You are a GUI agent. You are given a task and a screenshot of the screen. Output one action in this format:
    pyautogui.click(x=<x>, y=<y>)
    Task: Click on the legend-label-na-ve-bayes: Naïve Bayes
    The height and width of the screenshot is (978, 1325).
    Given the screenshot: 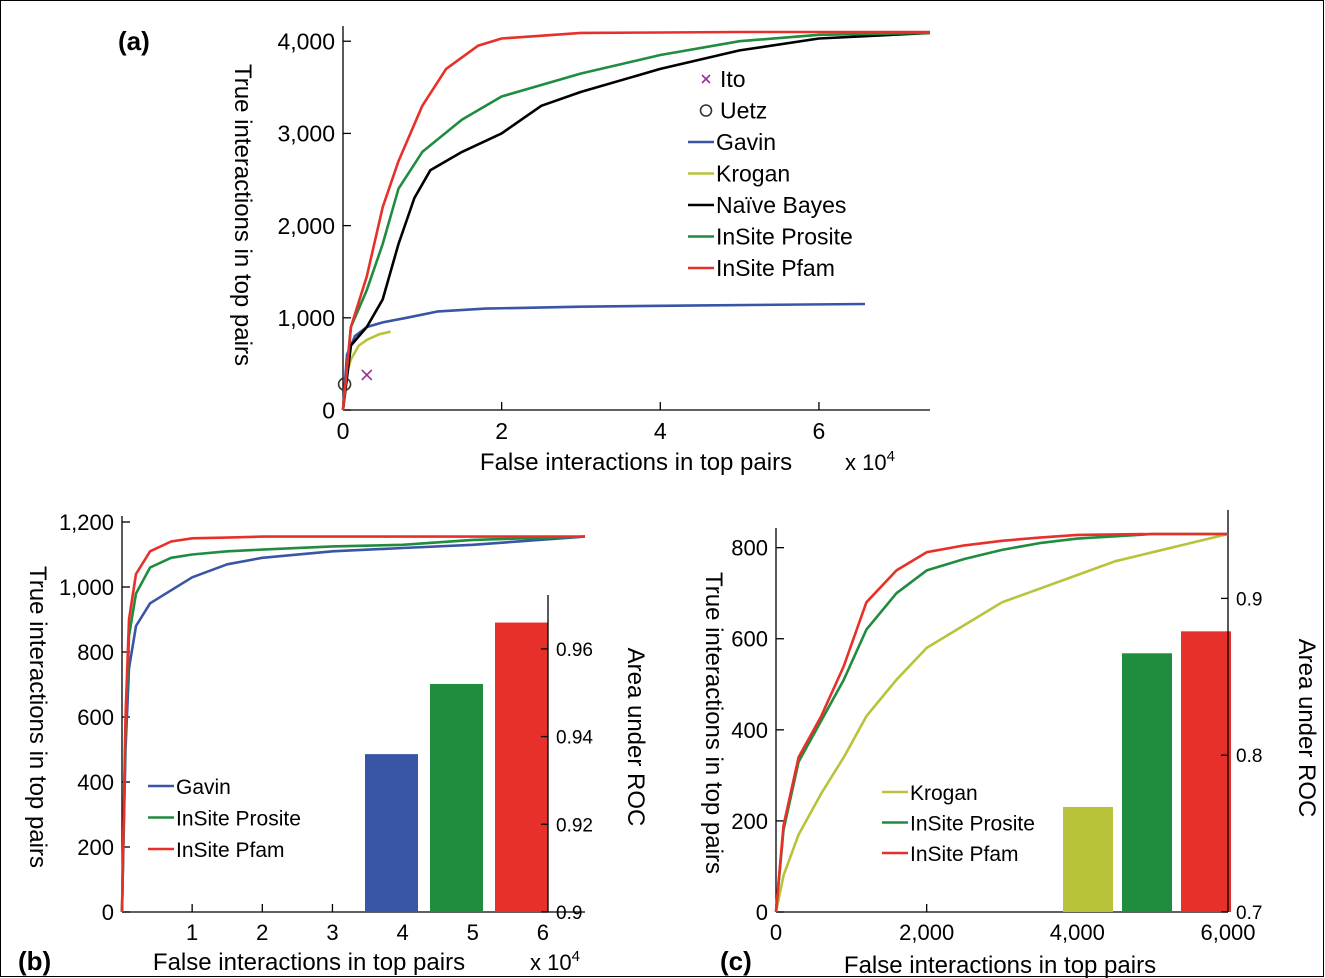 What is the action you would take?
    pyautogui.click(x=781, y=205)
    